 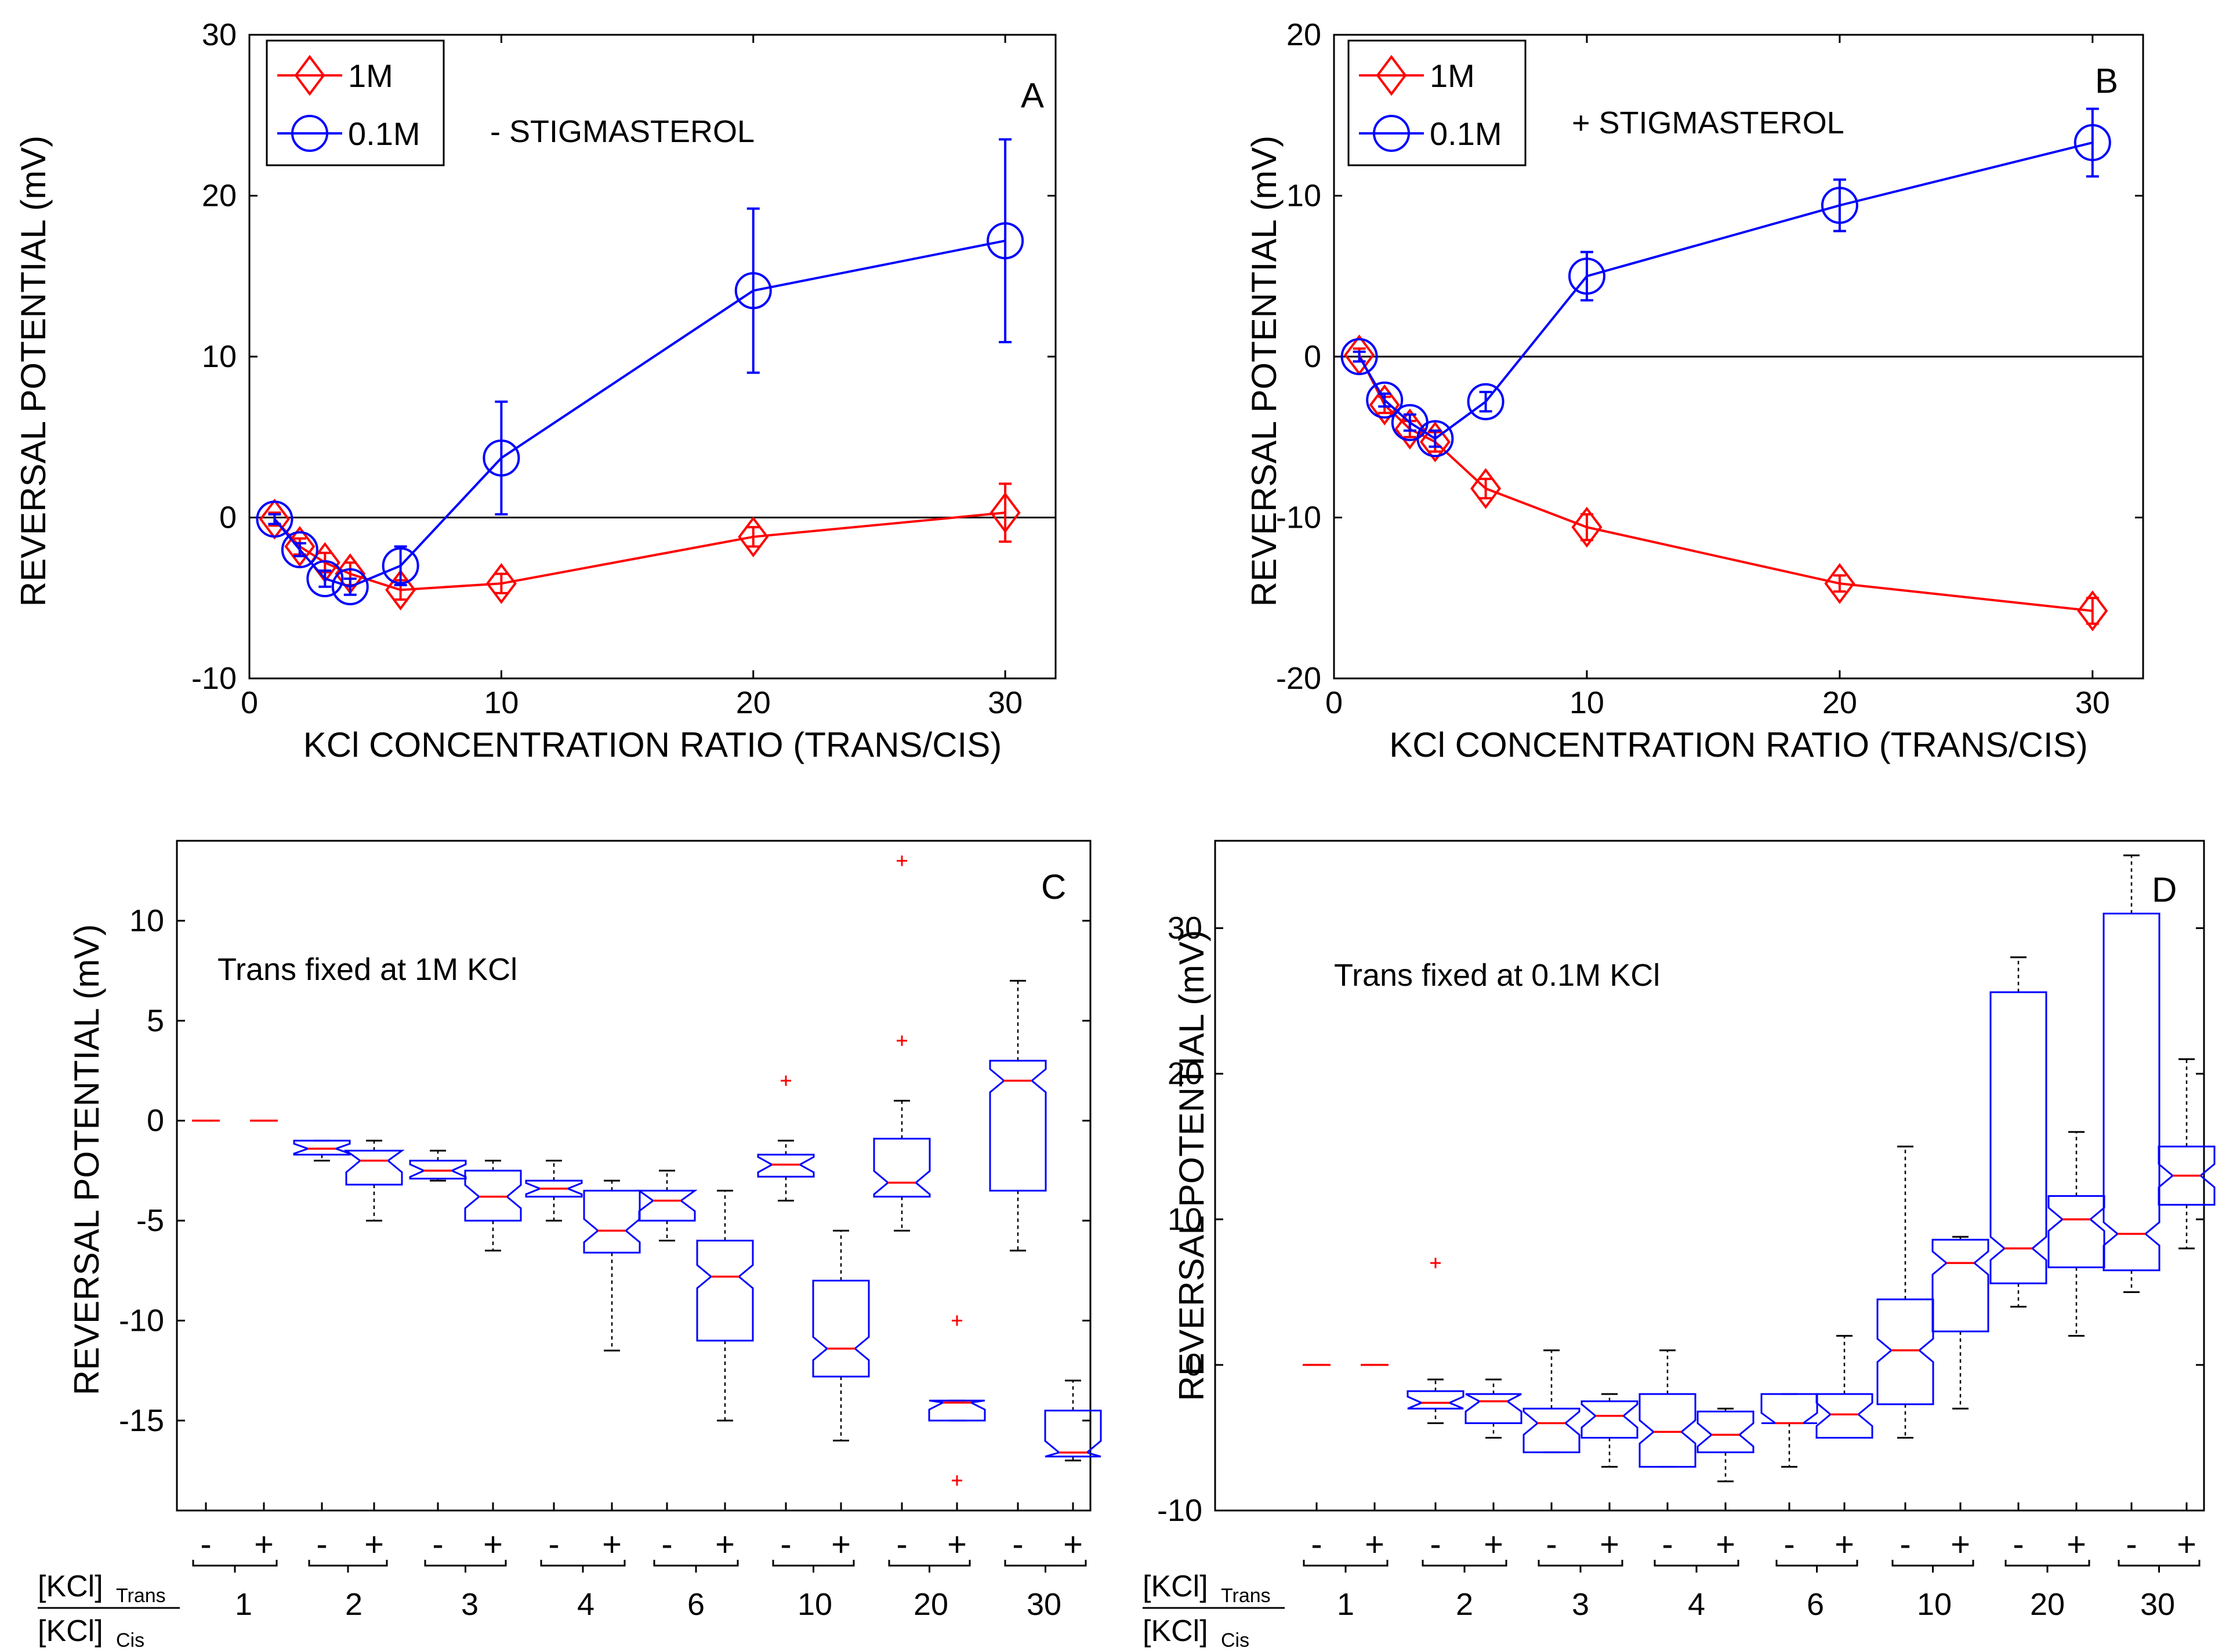 What do you see at coordinates (1175, 1586) in the screenshot?
I see `fraction-numerator: [KCl]` at bounding box center [1175, 1586].